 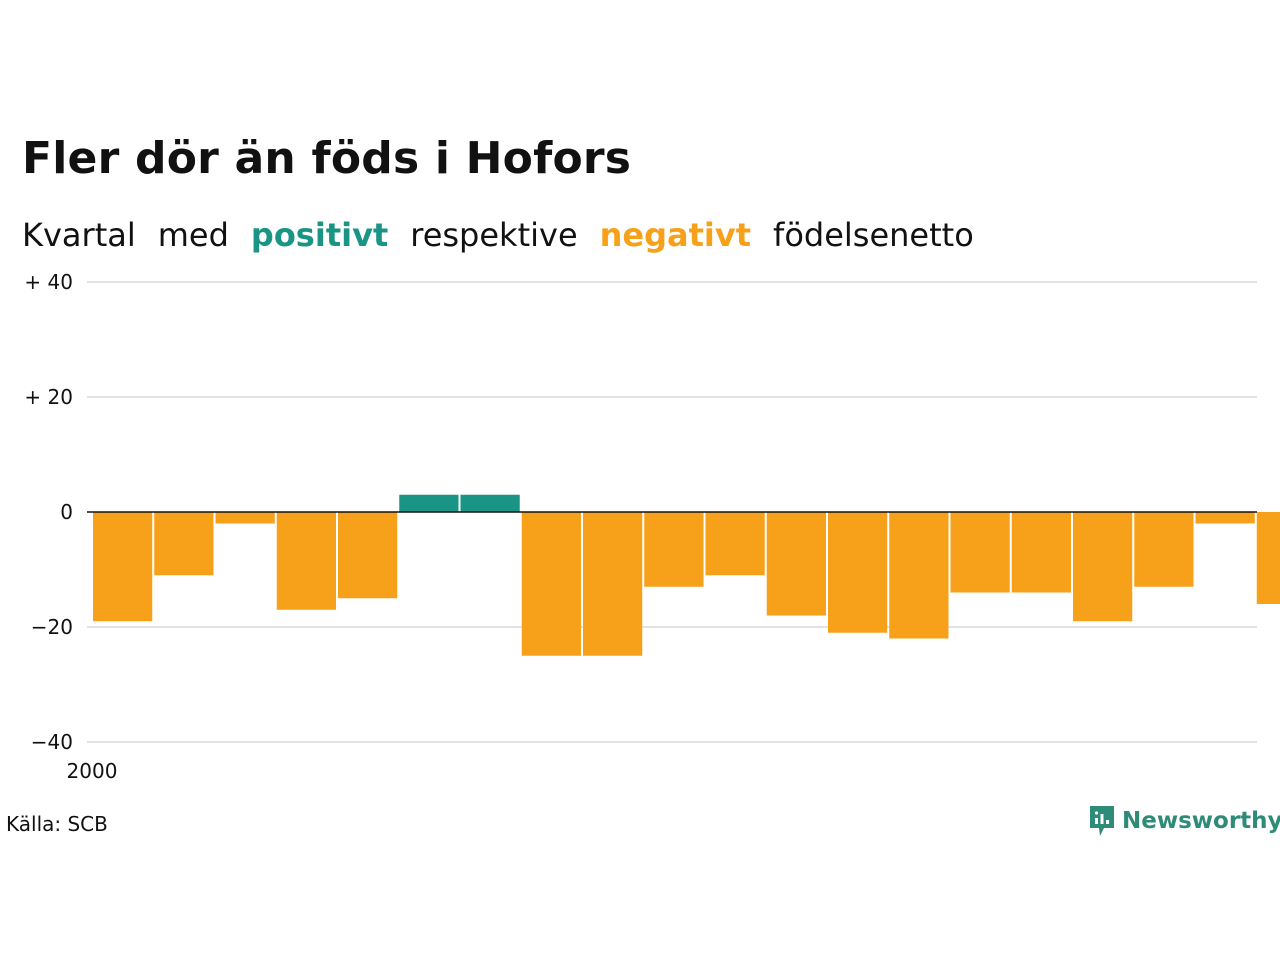 I want to click on subtitle-word: respektive, so click(x=494, y=235).